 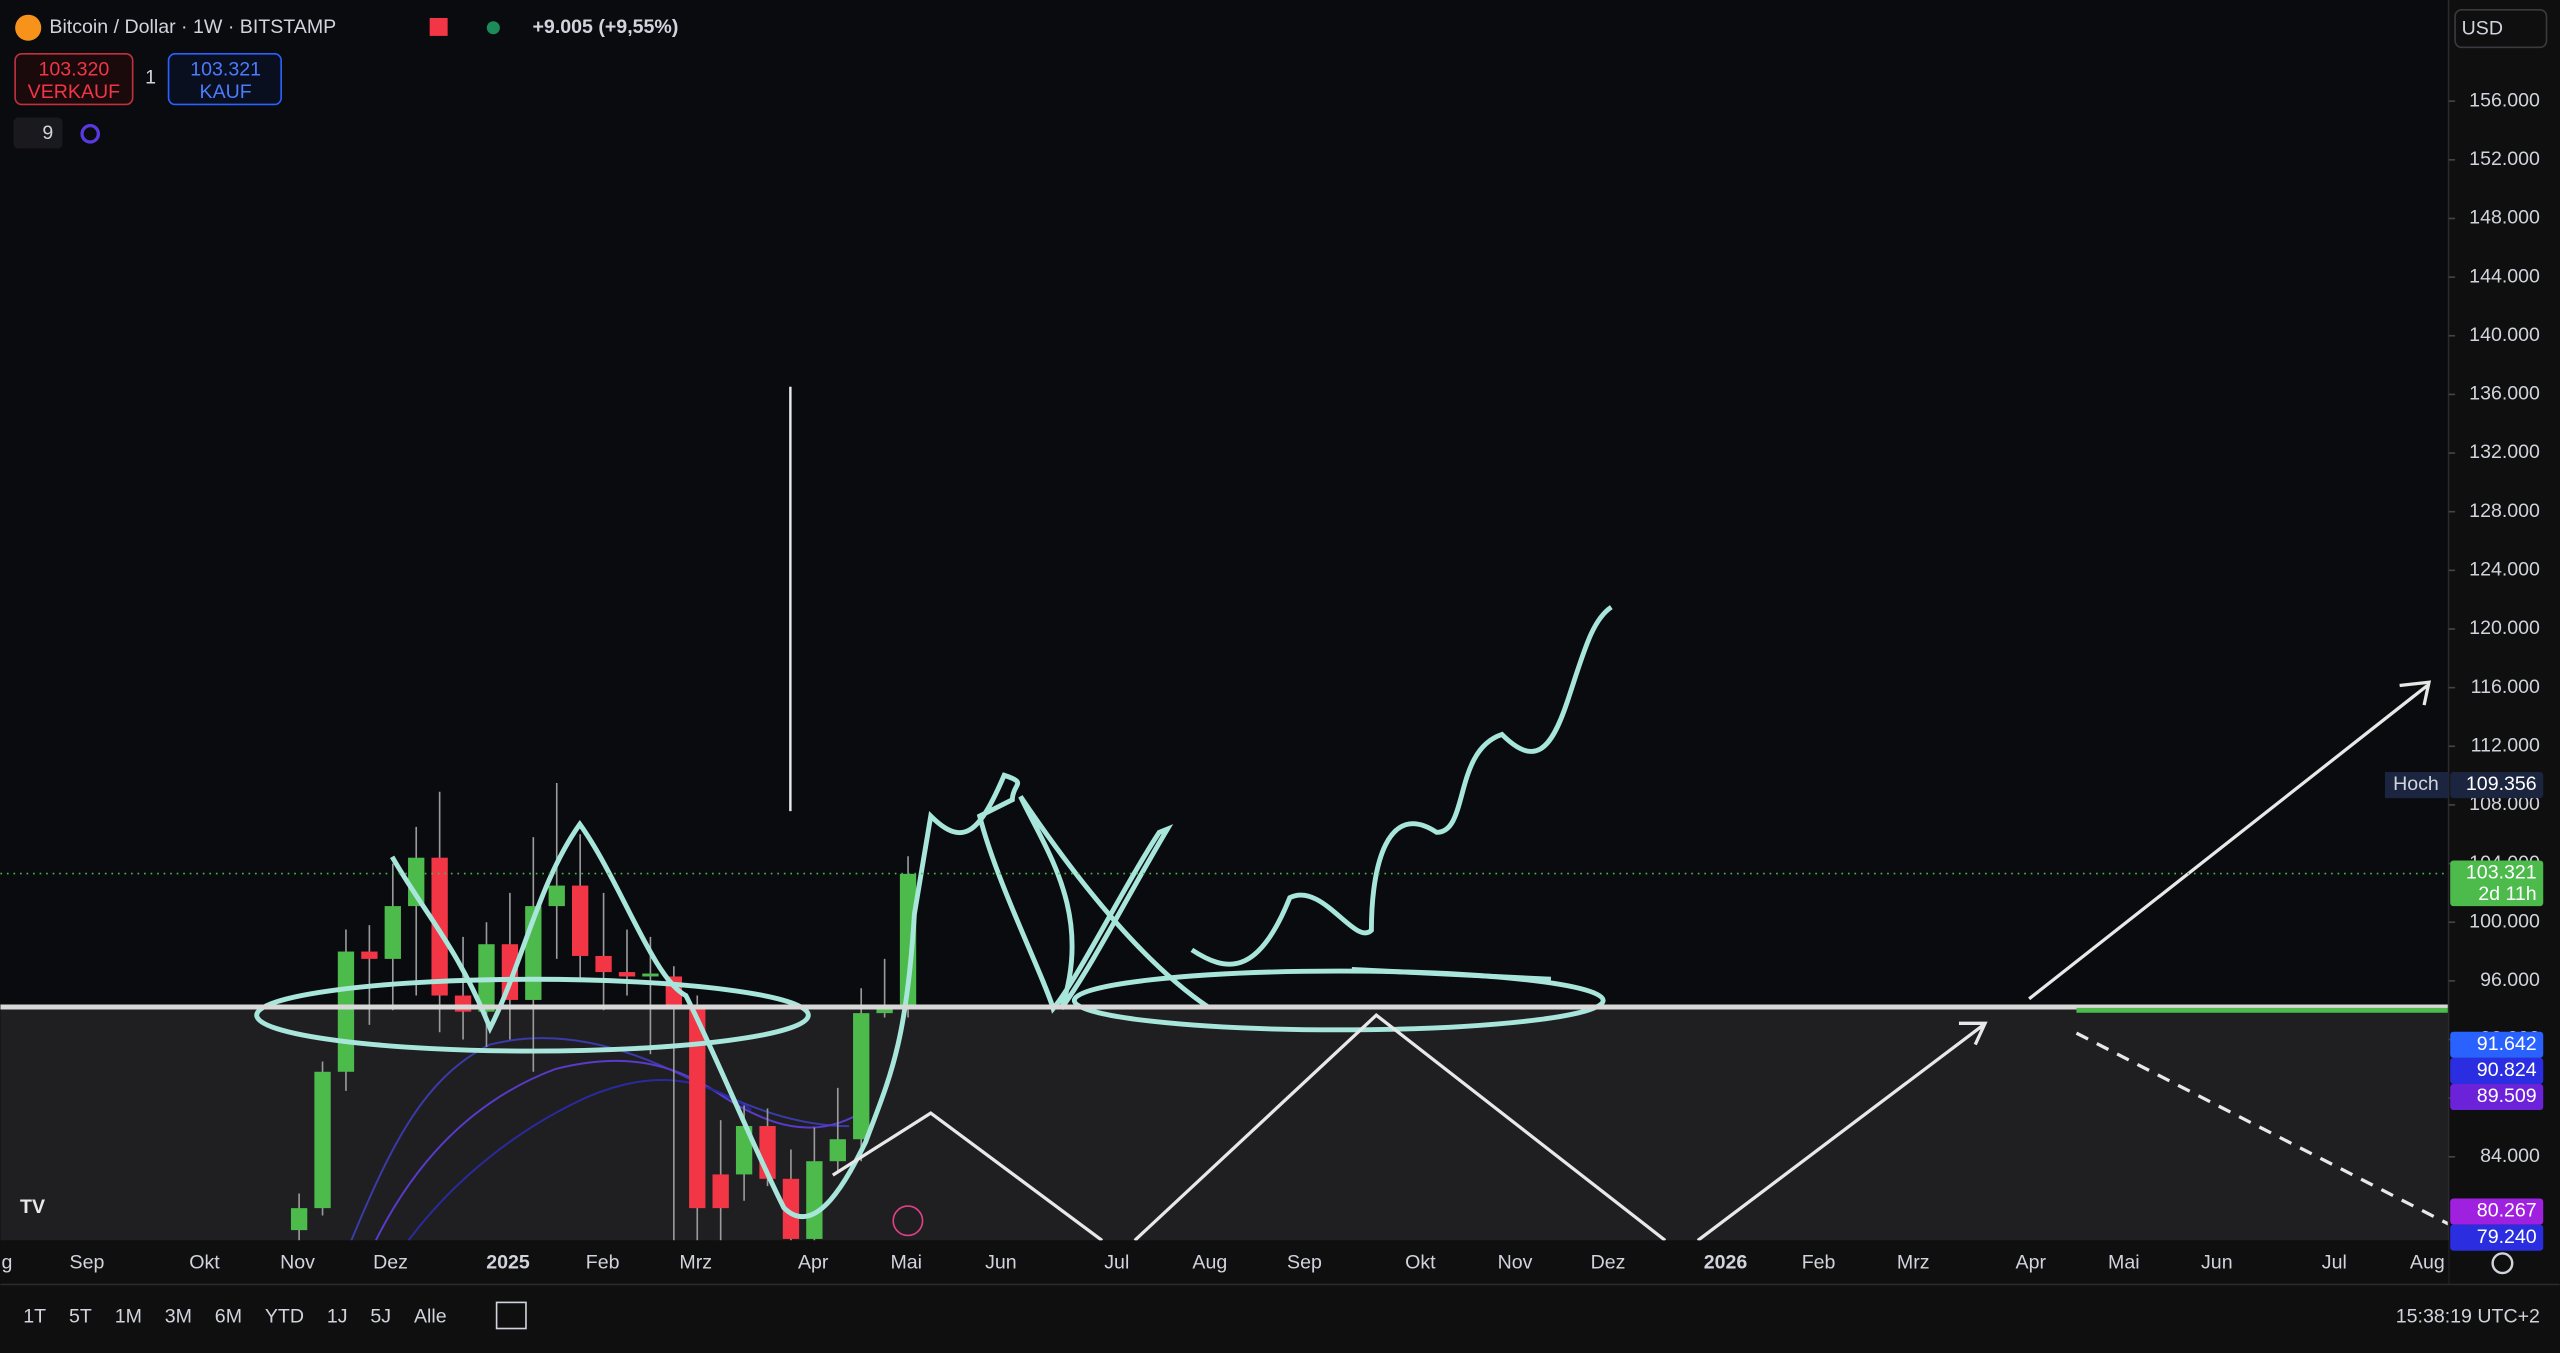 I want to click on logo: TV, so click(x=32, y=1207).